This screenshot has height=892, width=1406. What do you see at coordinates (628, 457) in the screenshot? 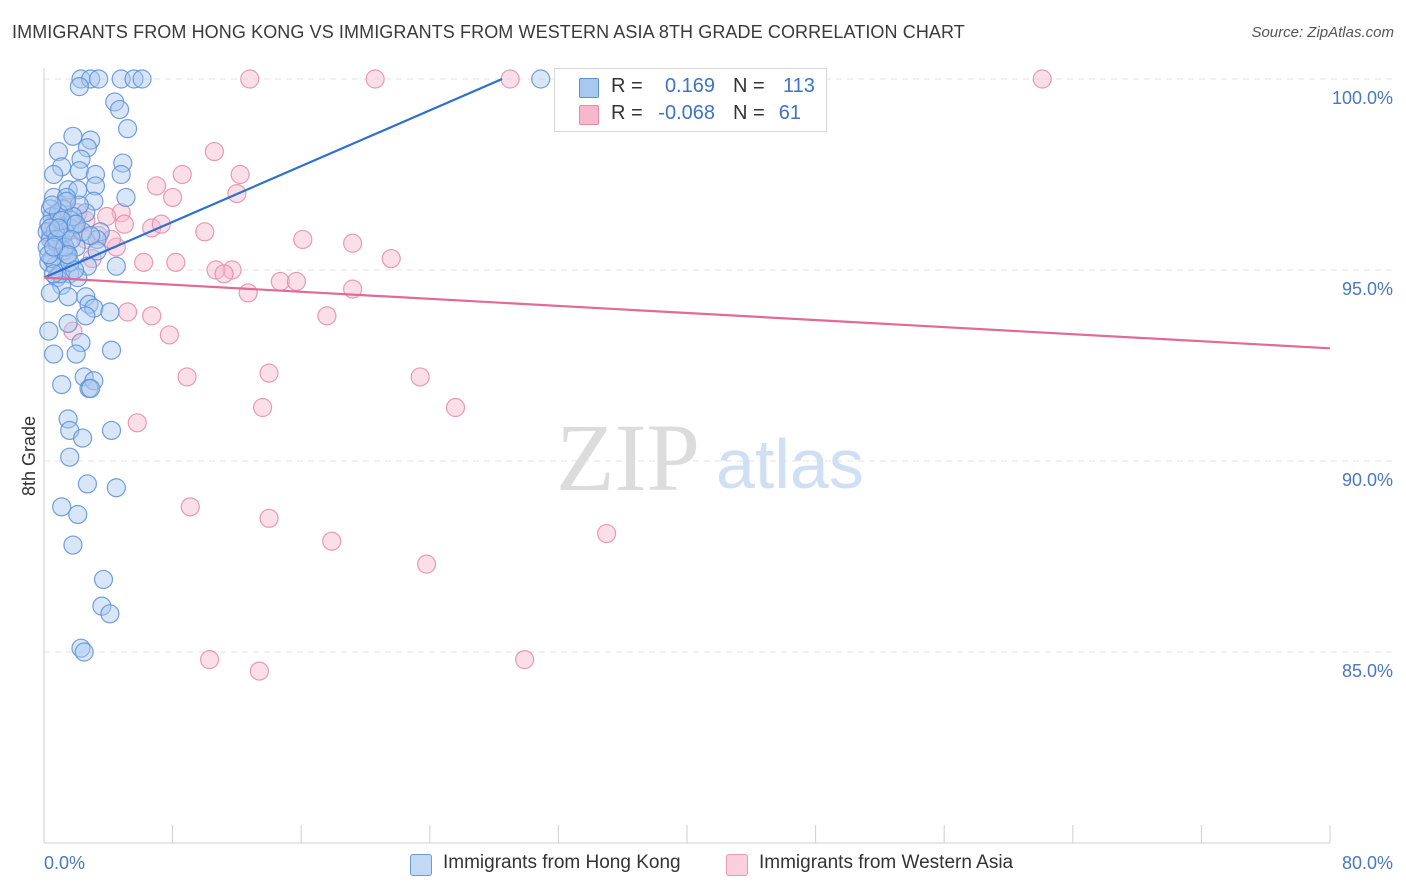
I see `watermark-zip: ZIP` at bounding box center [628, 457].